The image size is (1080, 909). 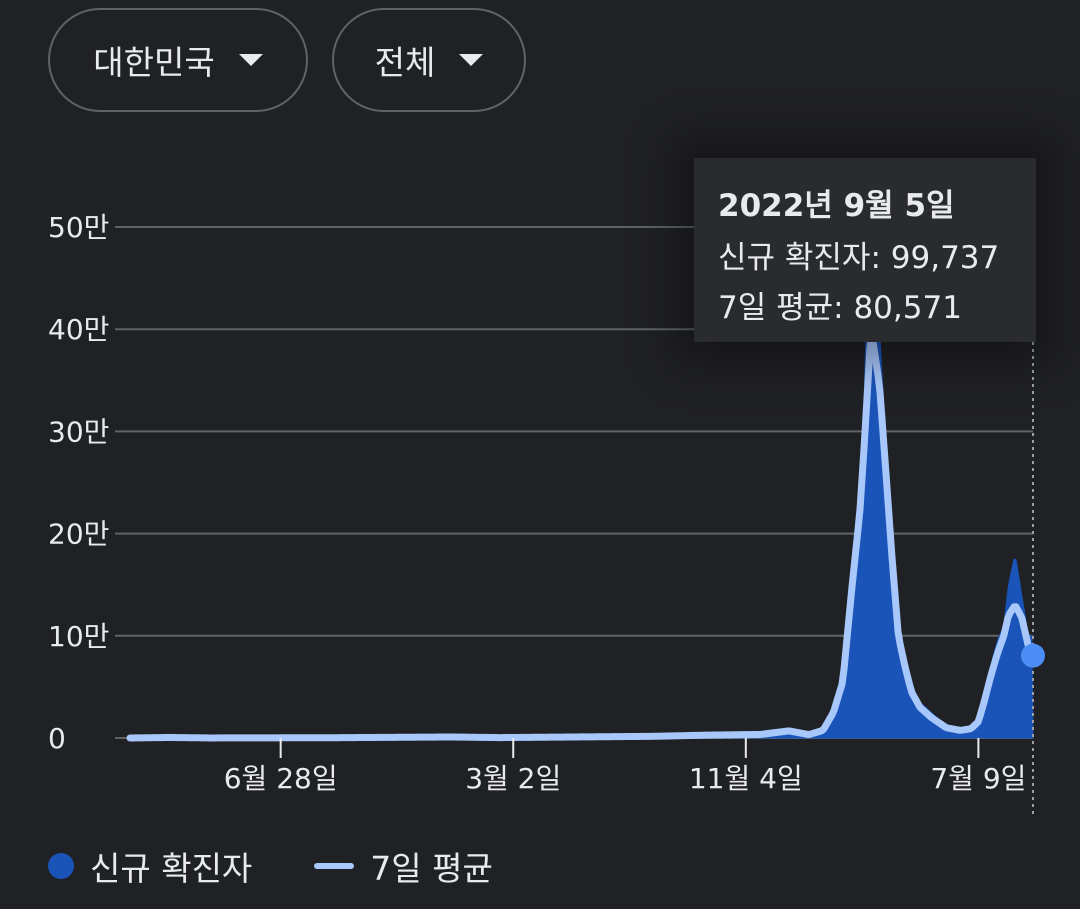 What do you see at coordinates (78, 329) in the screenshot?
I see `y-tick-label-4: 40만` at bounding box center [78, 329].